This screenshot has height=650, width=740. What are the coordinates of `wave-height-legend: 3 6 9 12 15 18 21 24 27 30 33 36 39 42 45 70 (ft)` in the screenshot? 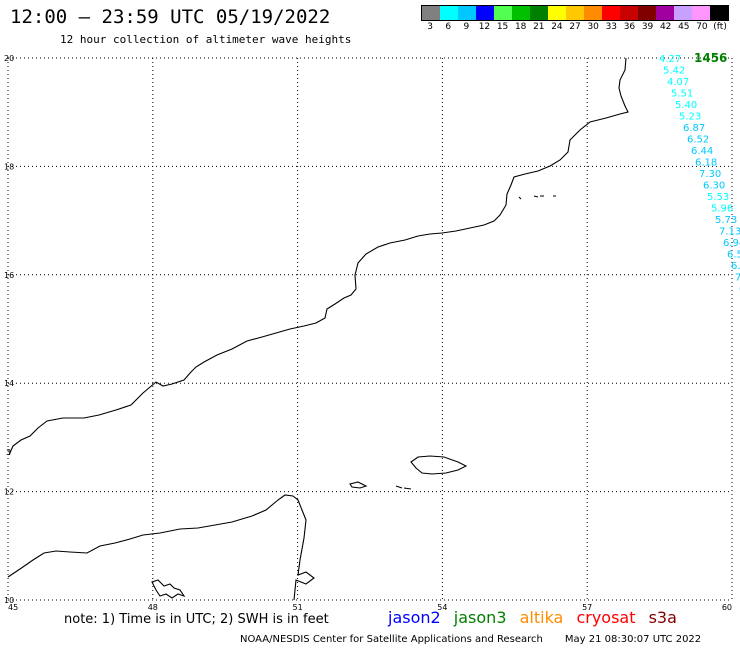 It's located at (575, 20).